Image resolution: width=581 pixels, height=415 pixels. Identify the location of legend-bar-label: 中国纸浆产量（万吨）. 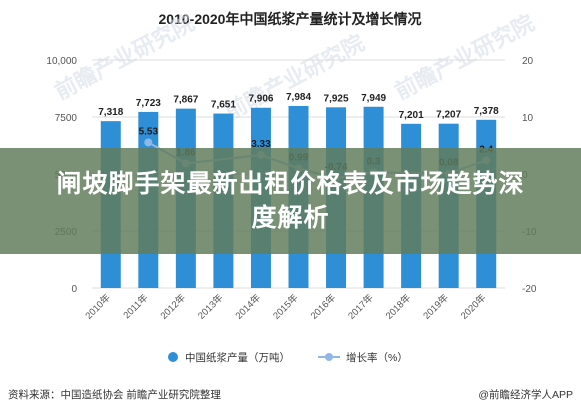
(237, 357).